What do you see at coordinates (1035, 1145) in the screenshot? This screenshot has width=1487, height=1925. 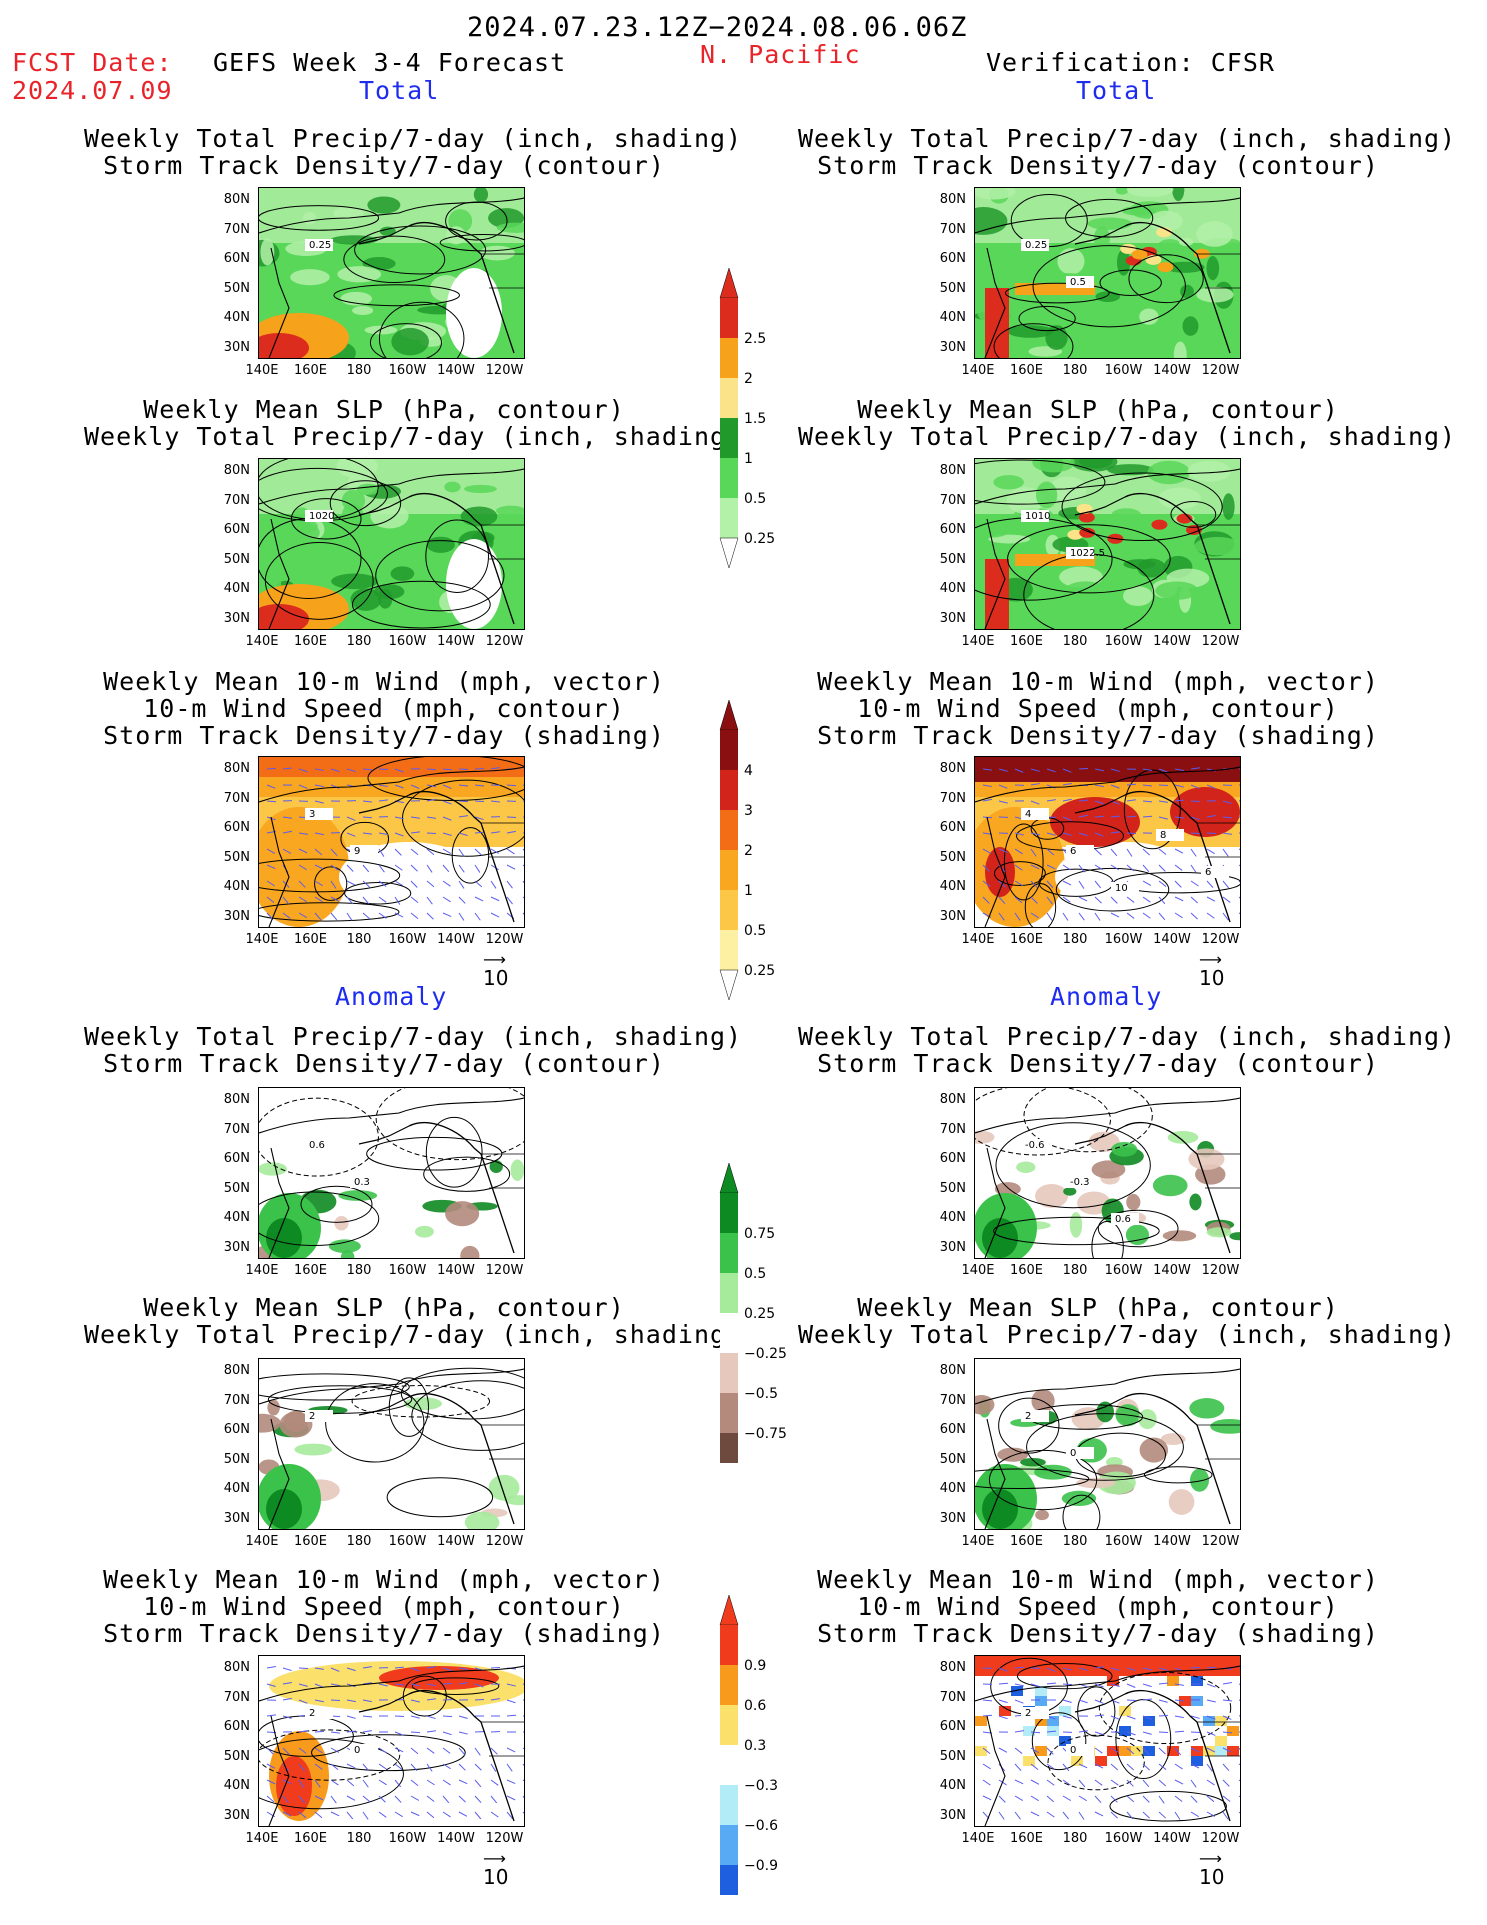 I see `contour-label: -0.6` at bounding box center [1035, 1145].